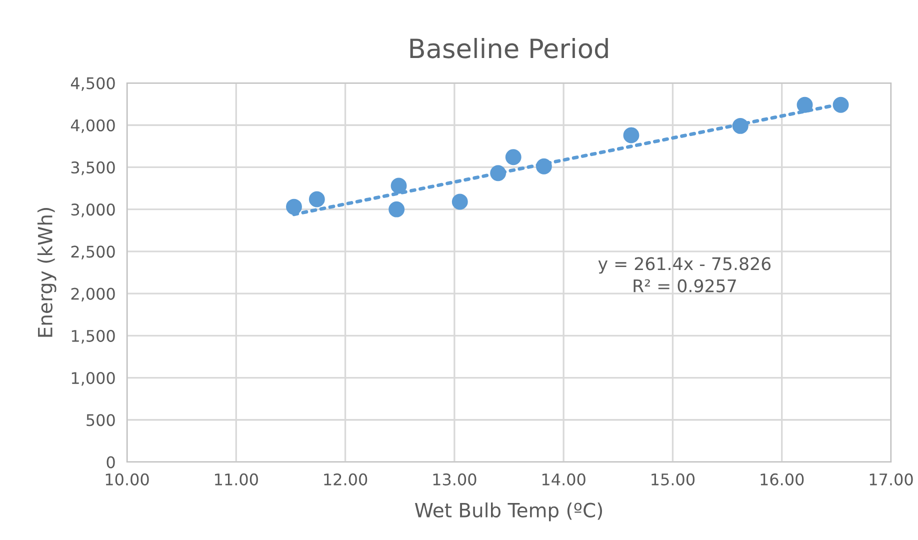 Image resolution: width=918 pixels, height=540 pixels. What do you see at coordinates (236, 479) in the screenshot?
I see `x-tick-label: 11.00` at bounding box center [236, 479].